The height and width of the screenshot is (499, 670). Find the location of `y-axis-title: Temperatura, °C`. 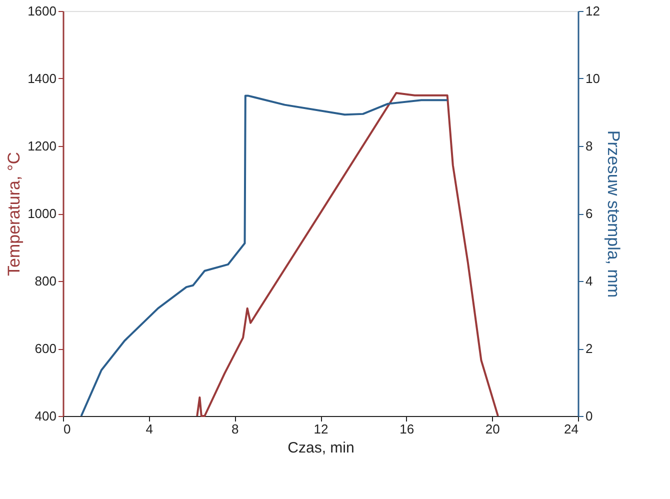

y-axis-title: Temperatura, °C is located at coordinates (14, 214).